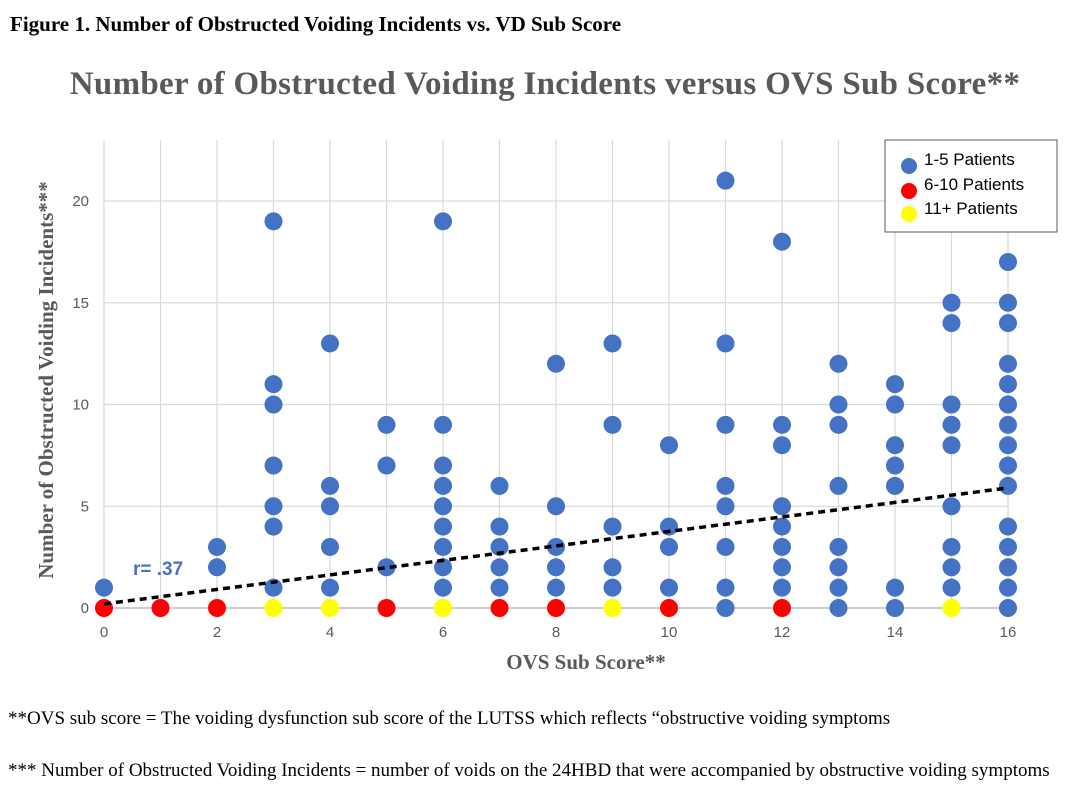  What do you see at coordinates (217, 632) in the screenshot?
I see `x-tick-label: 2` at bounding box center [217, 632].